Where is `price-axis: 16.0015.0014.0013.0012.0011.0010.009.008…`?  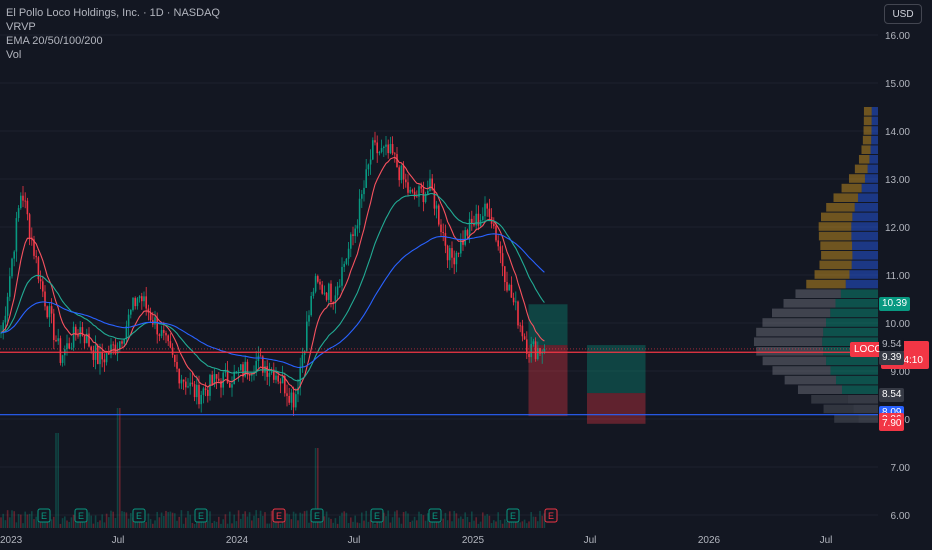 price-axis: 16.0015.0014.0013.0012.0011.0010.009.008… is located at coordinates (897, 276).